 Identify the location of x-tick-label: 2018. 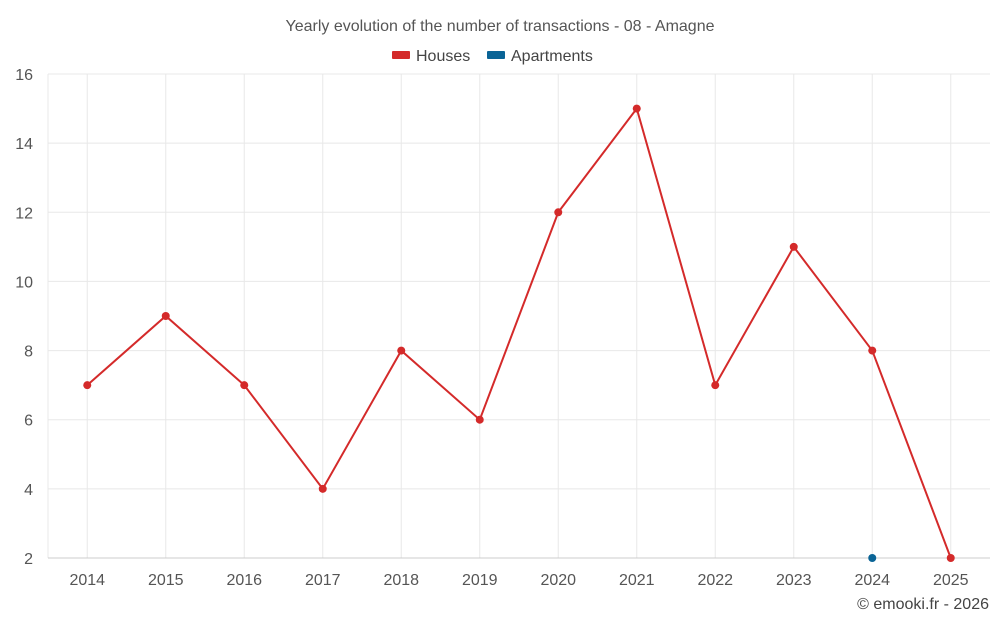
(401, 580).